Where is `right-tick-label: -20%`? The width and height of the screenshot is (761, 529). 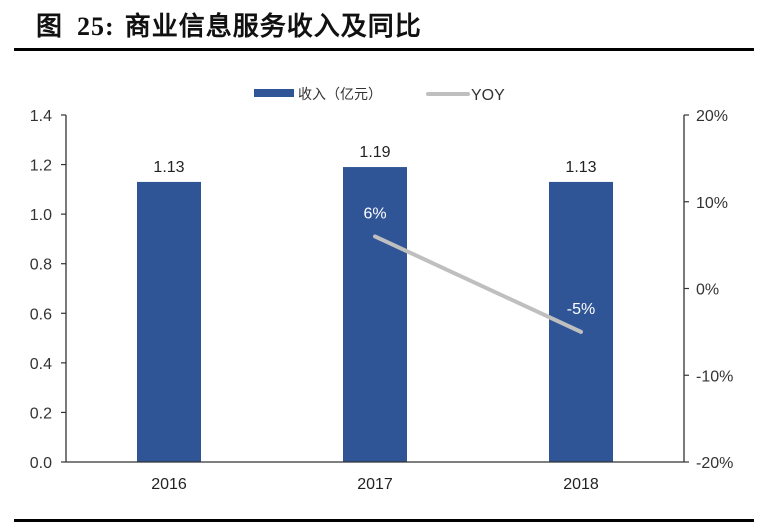 right-tick-label: -20% is located at coordinates (714, 463).